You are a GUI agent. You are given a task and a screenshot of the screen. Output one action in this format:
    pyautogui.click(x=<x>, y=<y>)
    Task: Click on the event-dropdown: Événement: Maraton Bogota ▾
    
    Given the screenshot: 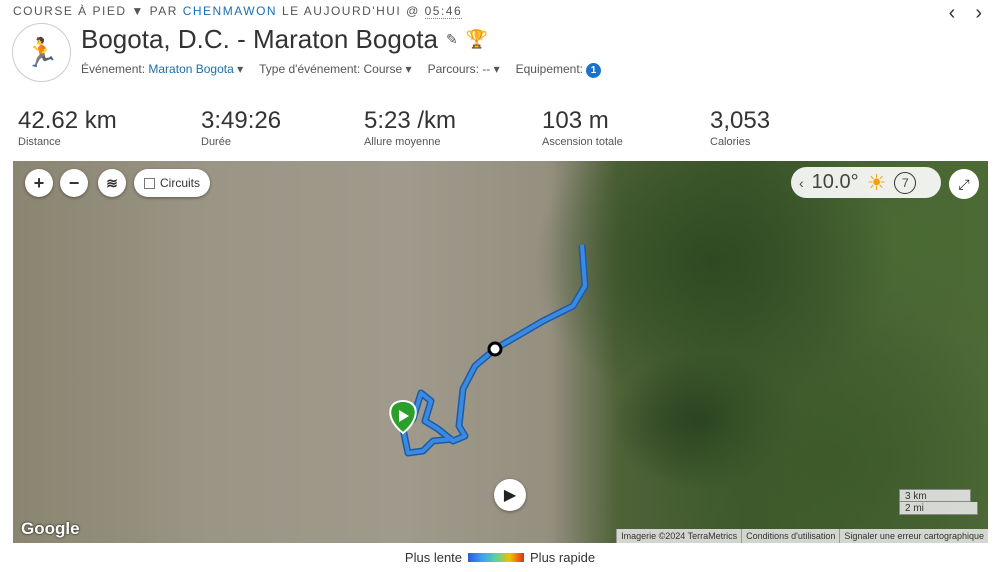 What is the action you would take?
    pyautogui.click(x=162, y=69)
    